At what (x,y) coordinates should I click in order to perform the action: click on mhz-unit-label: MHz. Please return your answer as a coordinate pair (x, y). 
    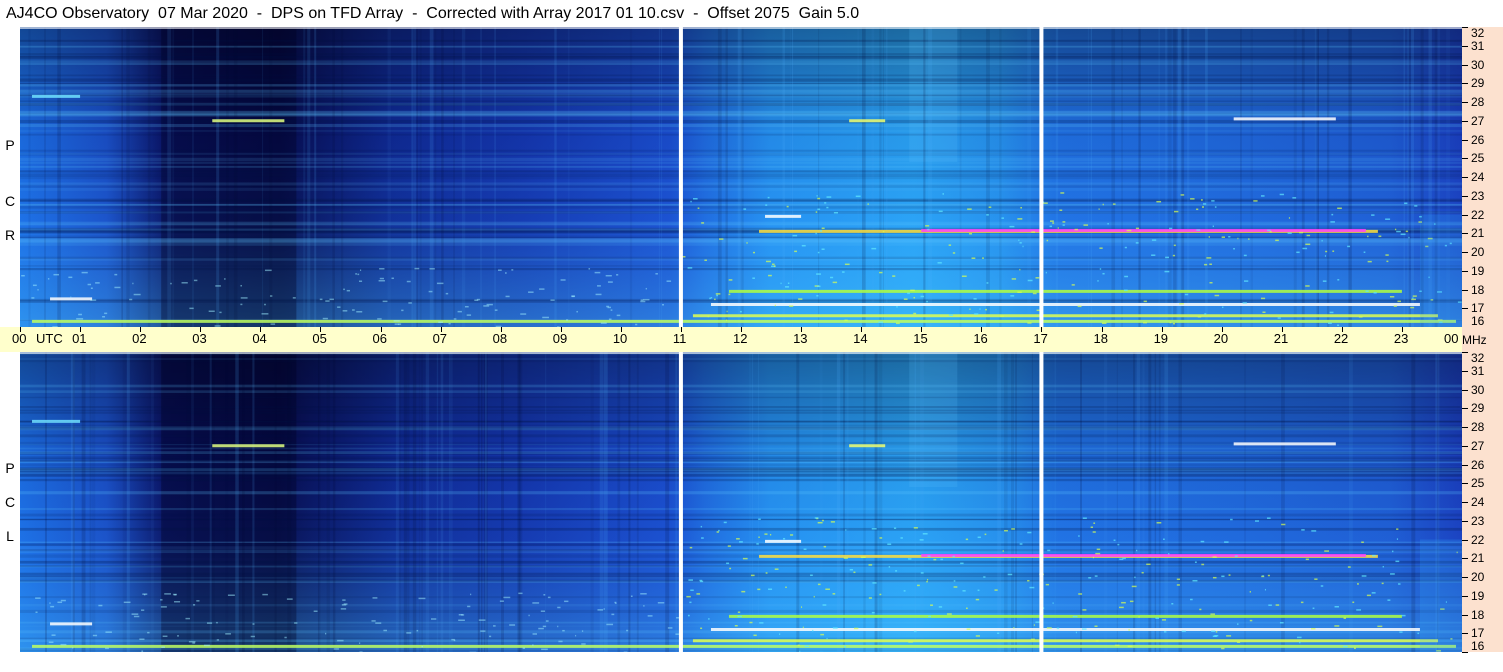
    Looking at the image, I should click on (1474, 340).